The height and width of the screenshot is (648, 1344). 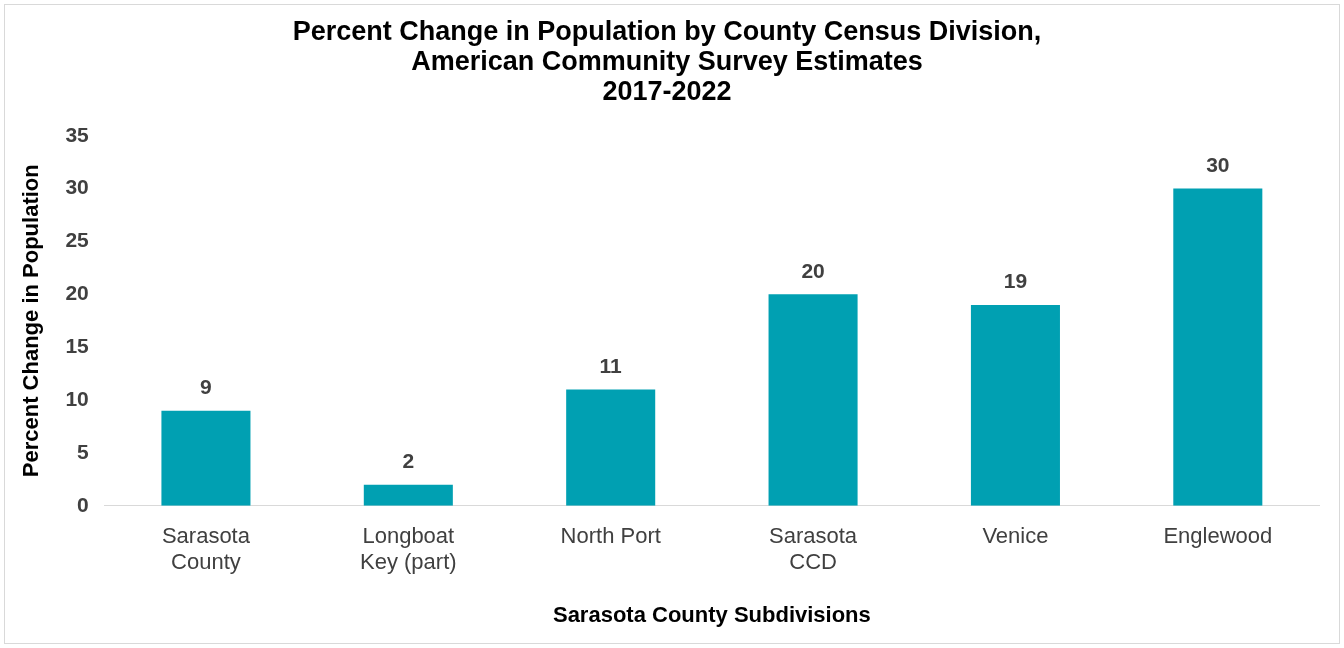 I want to click on y-tick-label: 20, so click(x=77, y=293).